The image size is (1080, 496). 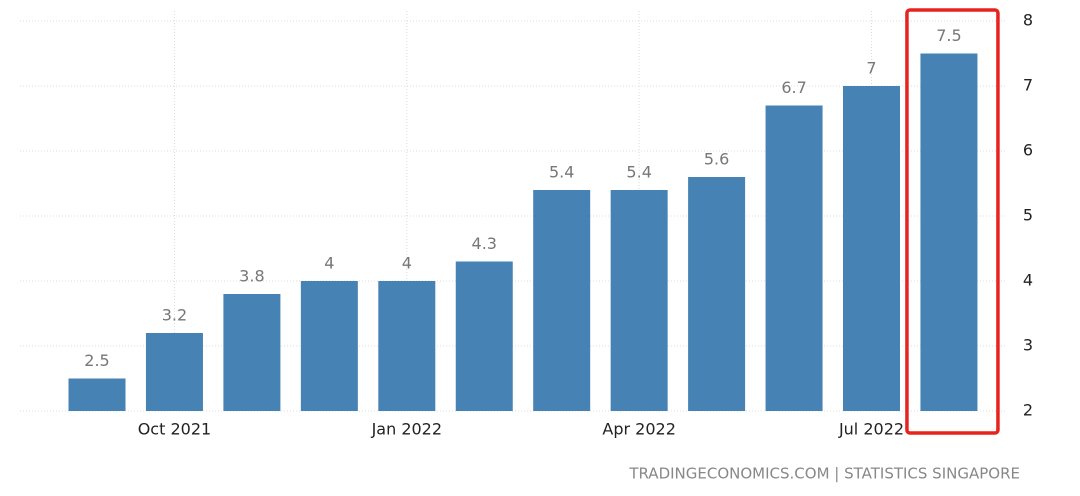 I want to click on x-tick-label: Oct 2021, so click(x=174, y=429).